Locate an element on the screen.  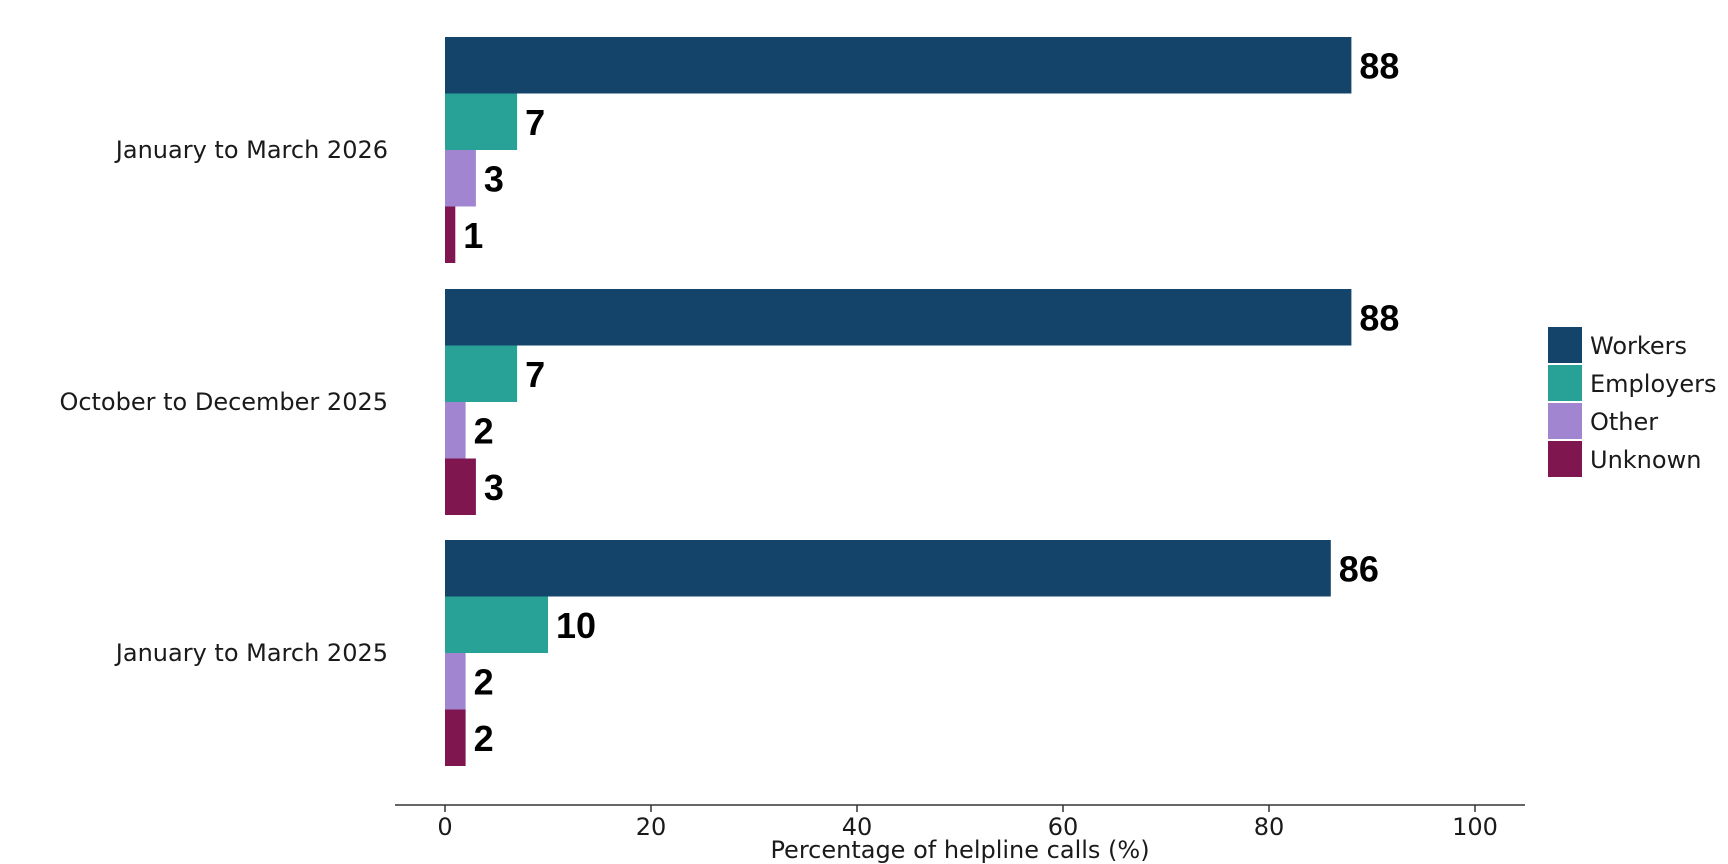
data-label-unknown-0: 1 is located at coordinates (473, 235).